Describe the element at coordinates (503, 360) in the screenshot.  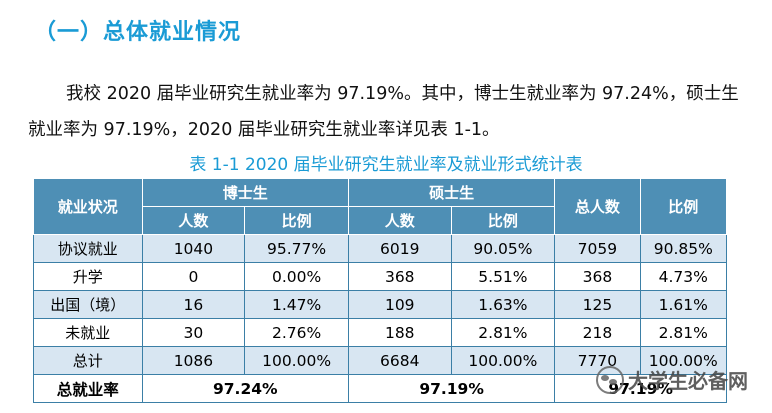
I see `cell-master-ratio: 100.00%` at that location.